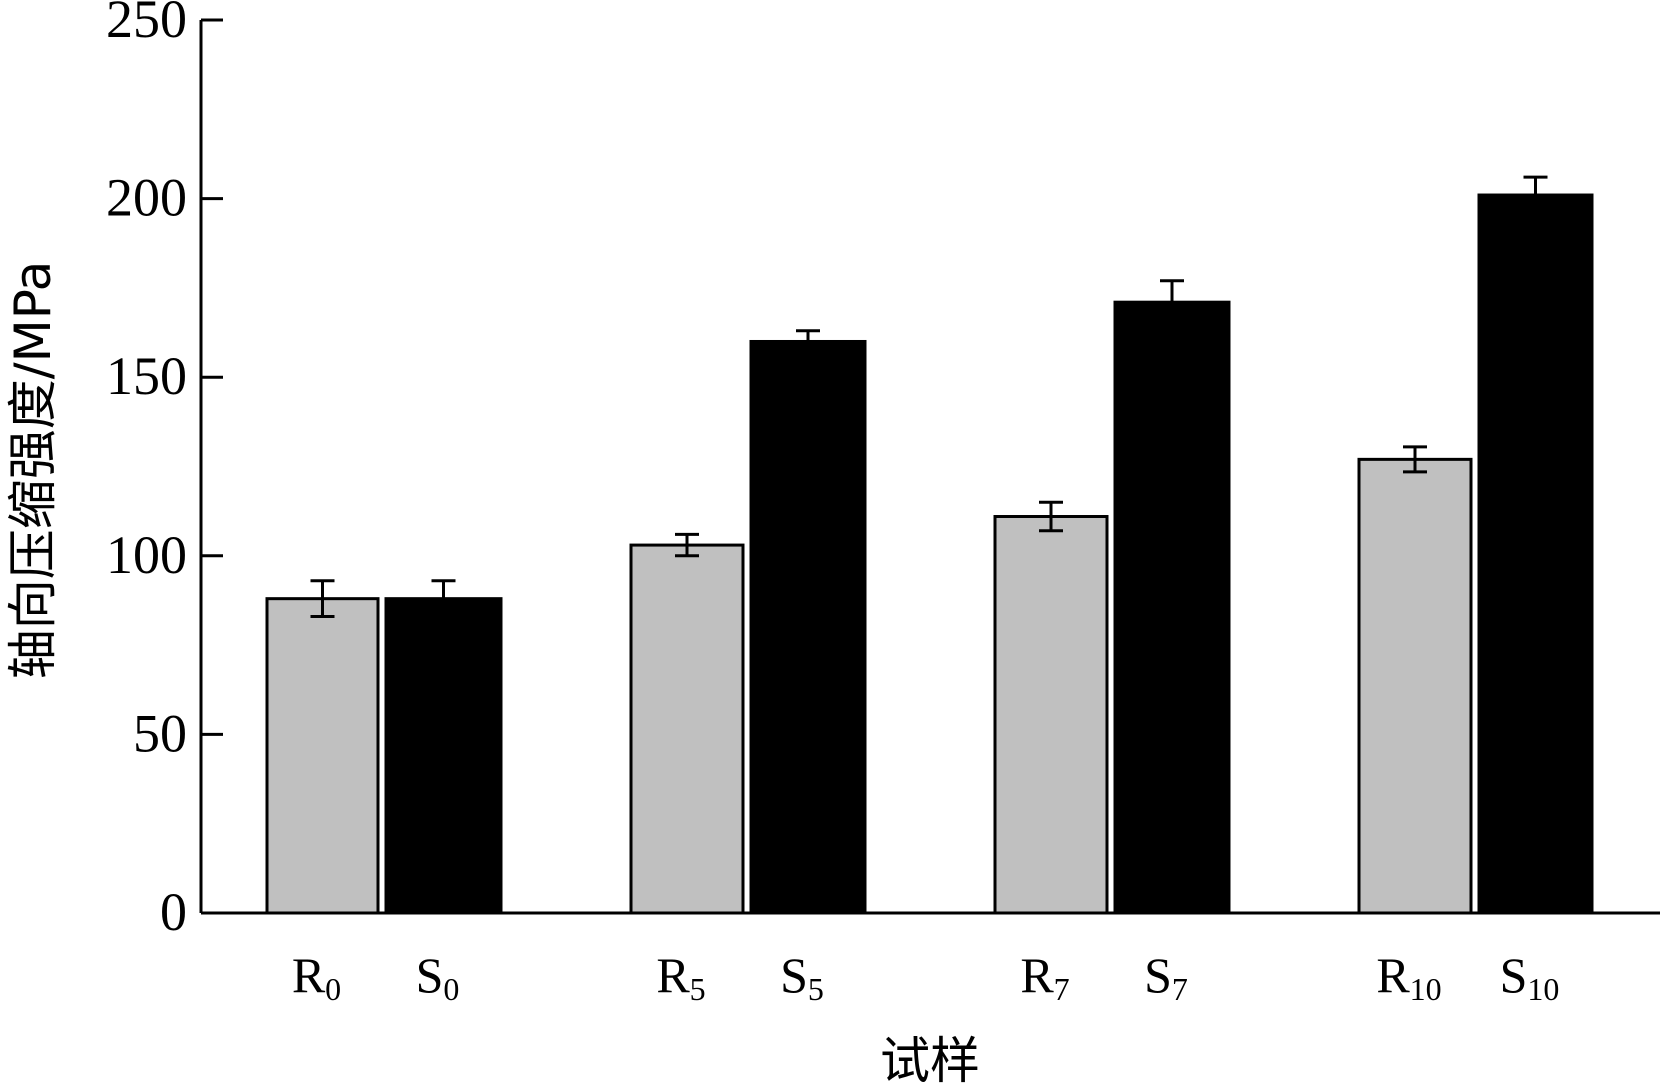  I want to click on bar-S10, so click(1535, 554).